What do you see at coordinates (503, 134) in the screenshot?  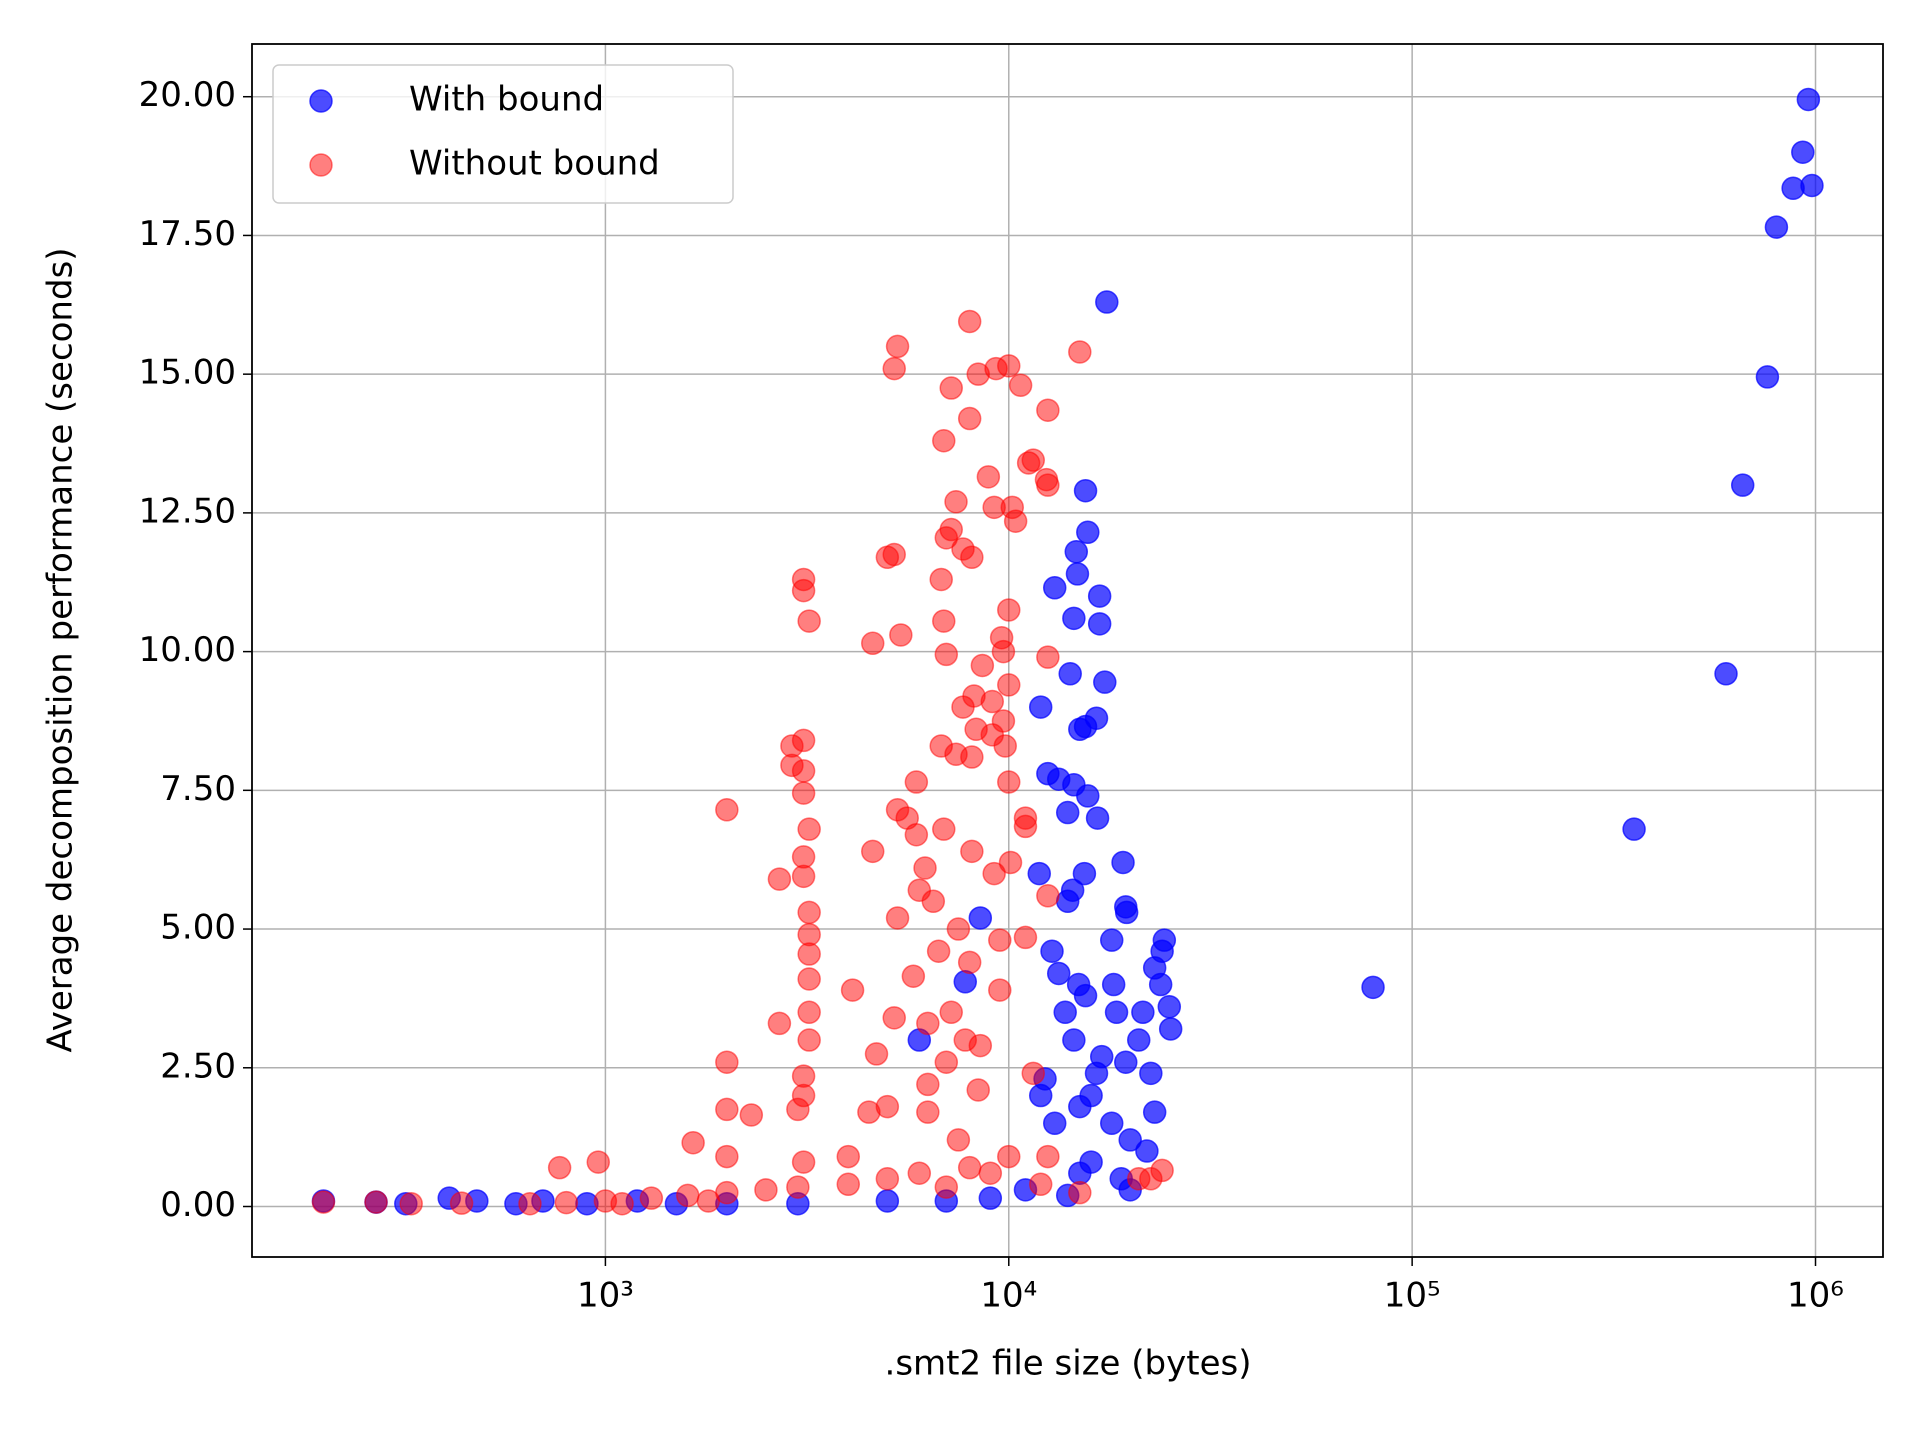 I see `legend-box` at bounding box center [503, 134].